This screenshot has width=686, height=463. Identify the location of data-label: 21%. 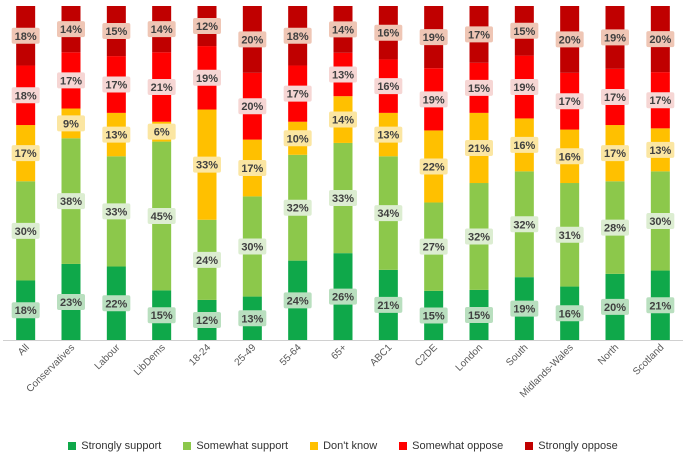
(161, 87).